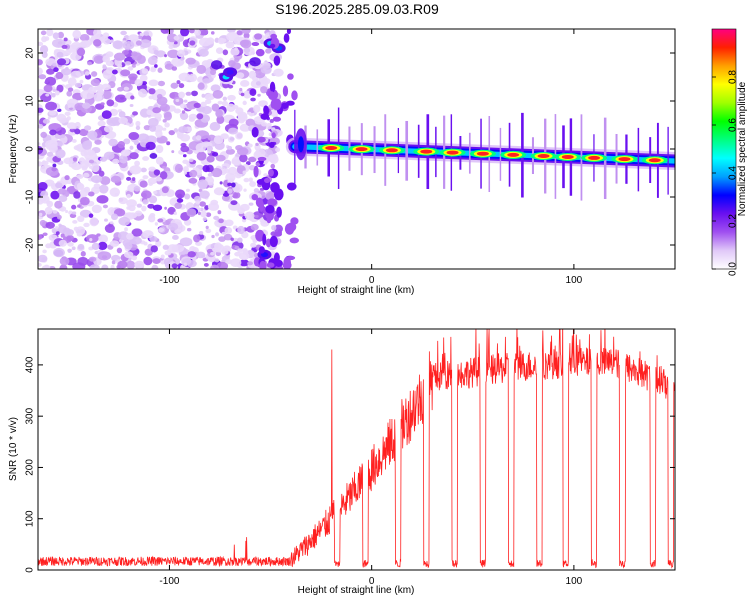 This screenshot has width=750, height=600. Describe the element at coordinates (724, 149) in the screenshot. I see `colorbar-bar` at that location.